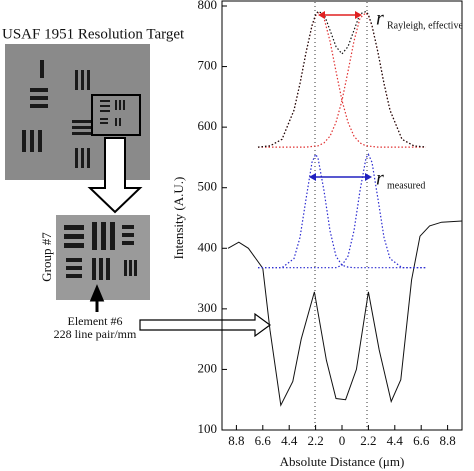 This screenshot has width=474, height=471. What do you see at coordinates (115, 175) in the screenshot?
I see `zoom-arrow` at bounding box center [115, 175].